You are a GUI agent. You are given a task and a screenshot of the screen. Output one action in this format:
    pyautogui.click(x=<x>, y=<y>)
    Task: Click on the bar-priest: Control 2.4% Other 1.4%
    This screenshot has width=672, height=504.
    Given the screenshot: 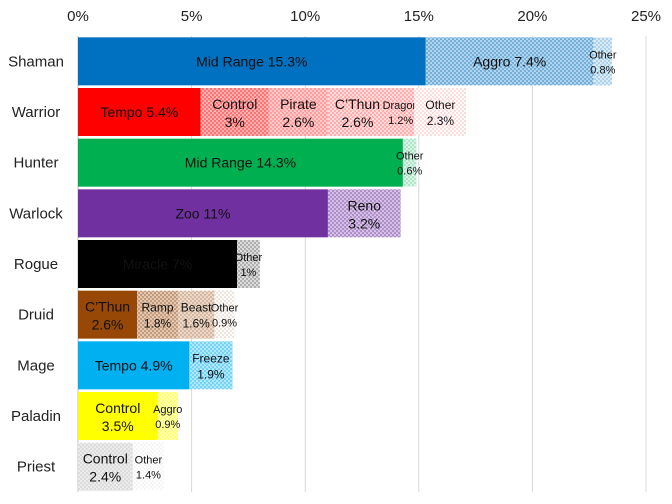 What is the action you would take?
    pyautogui.click(x=121, y=466)
    